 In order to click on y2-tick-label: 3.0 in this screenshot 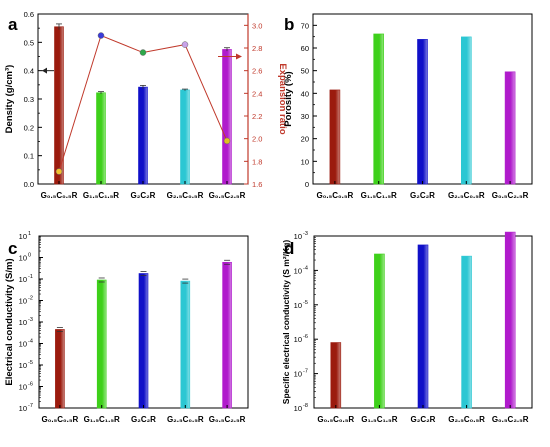, I will do `click(257, 25)`.